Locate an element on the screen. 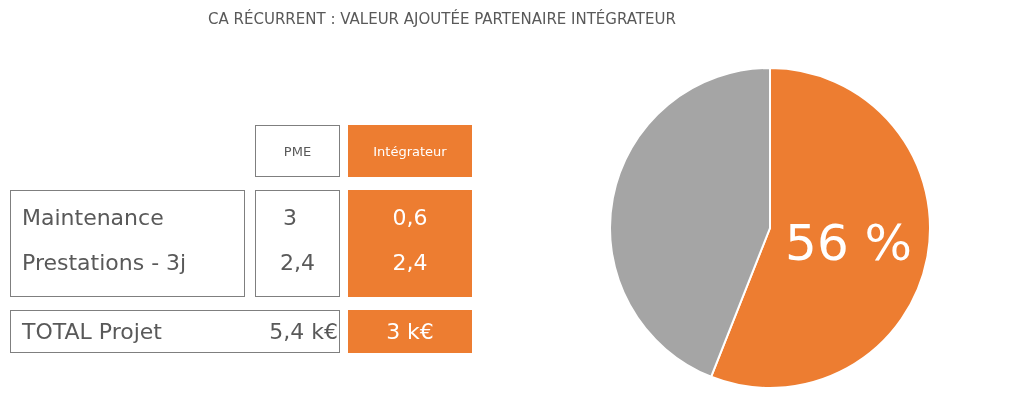 The image size is (1024, 412). text: CA RÉCURRENT : VALEUR AJOUTÉE PARTENAIRE INTÉGRATEUR is located at coordinates (442, 19).